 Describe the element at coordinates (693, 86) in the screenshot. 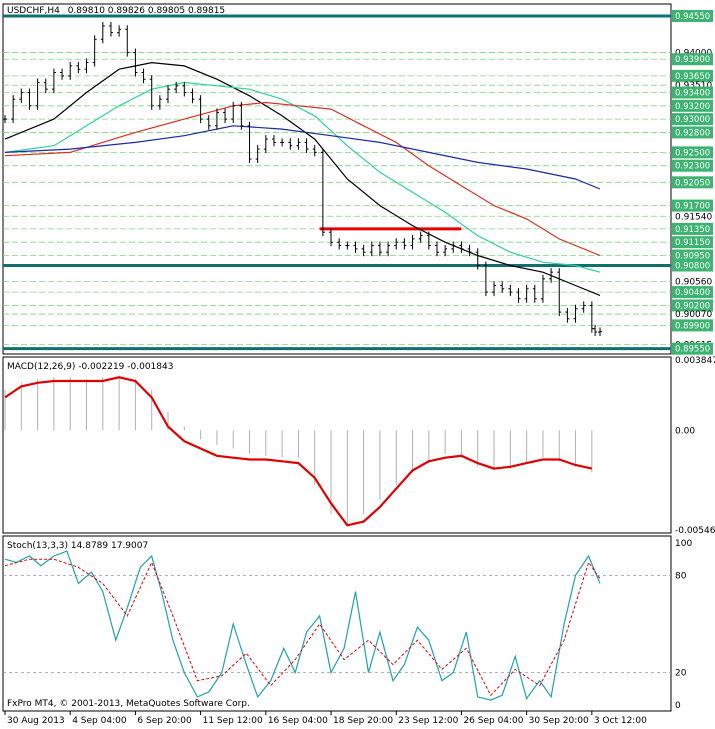

I see `price-tick-label: 0.93510` at that location.